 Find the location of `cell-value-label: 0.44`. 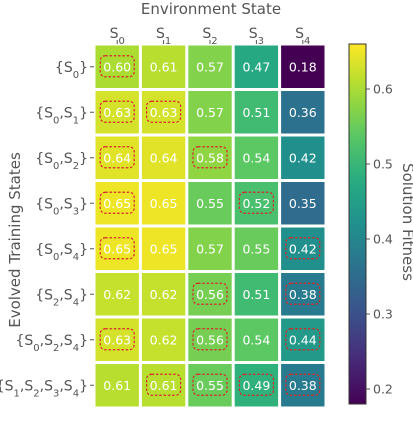

cell-value-label: 0.44 is located at coordinates (303, 339).